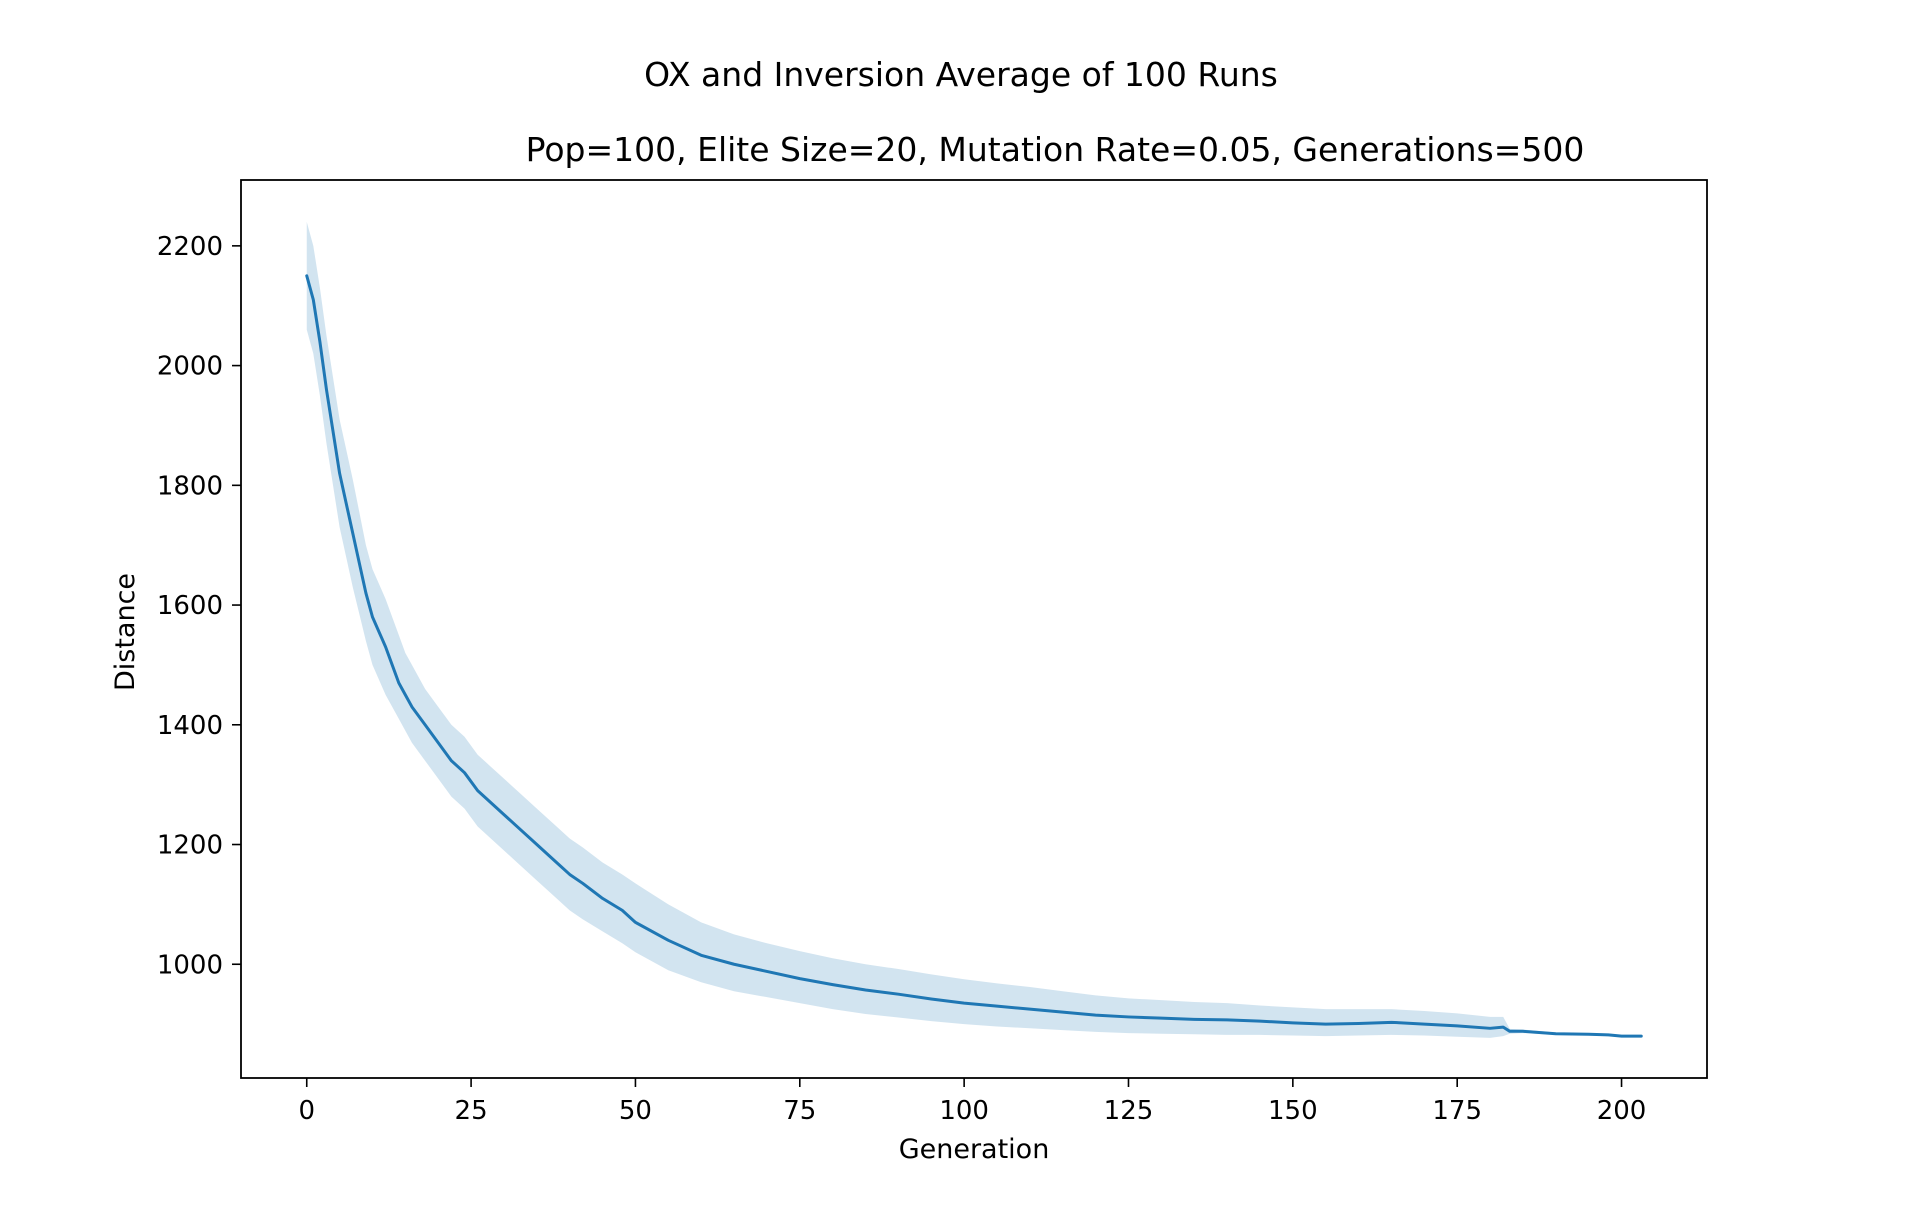 The image size is (1922, 1216). I want to click on y-tick-label: 1400, so click(190, 726).